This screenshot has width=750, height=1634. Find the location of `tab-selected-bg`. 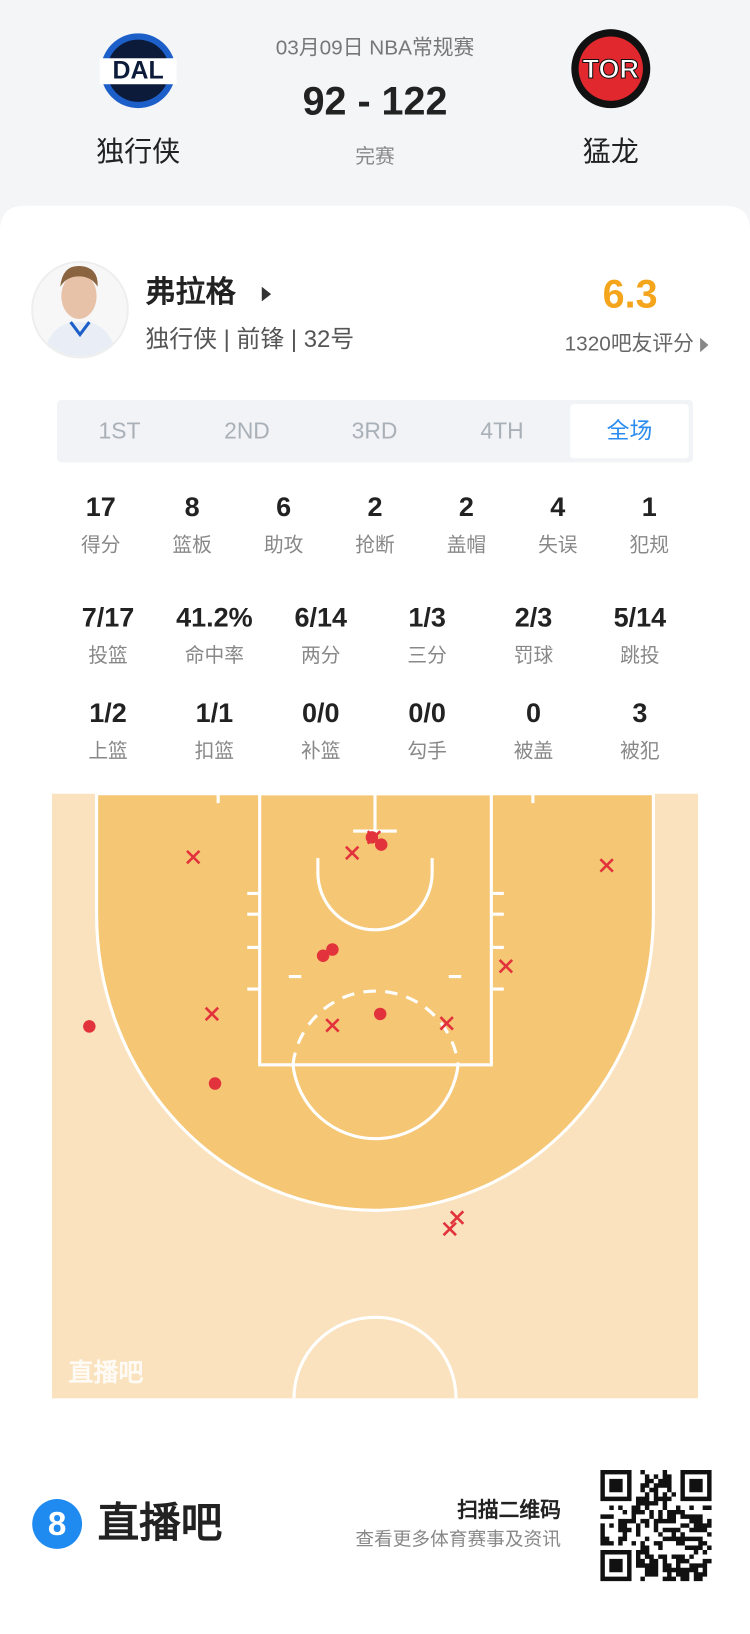

tab-selected-bg is located at coordinates (629, 431).